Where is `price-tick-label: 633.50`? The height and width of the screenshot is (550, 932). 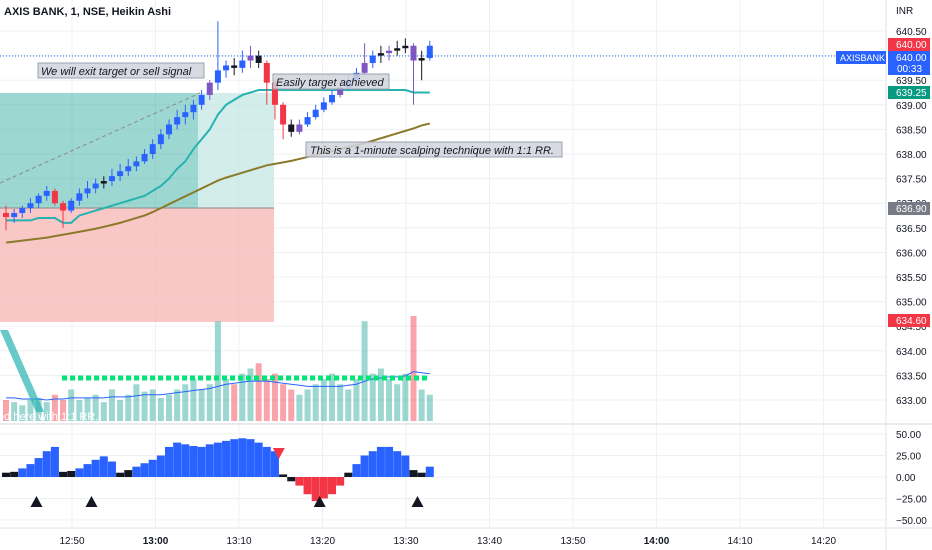 price-tick-label: 633.50 is located at coordinates (911, 376).